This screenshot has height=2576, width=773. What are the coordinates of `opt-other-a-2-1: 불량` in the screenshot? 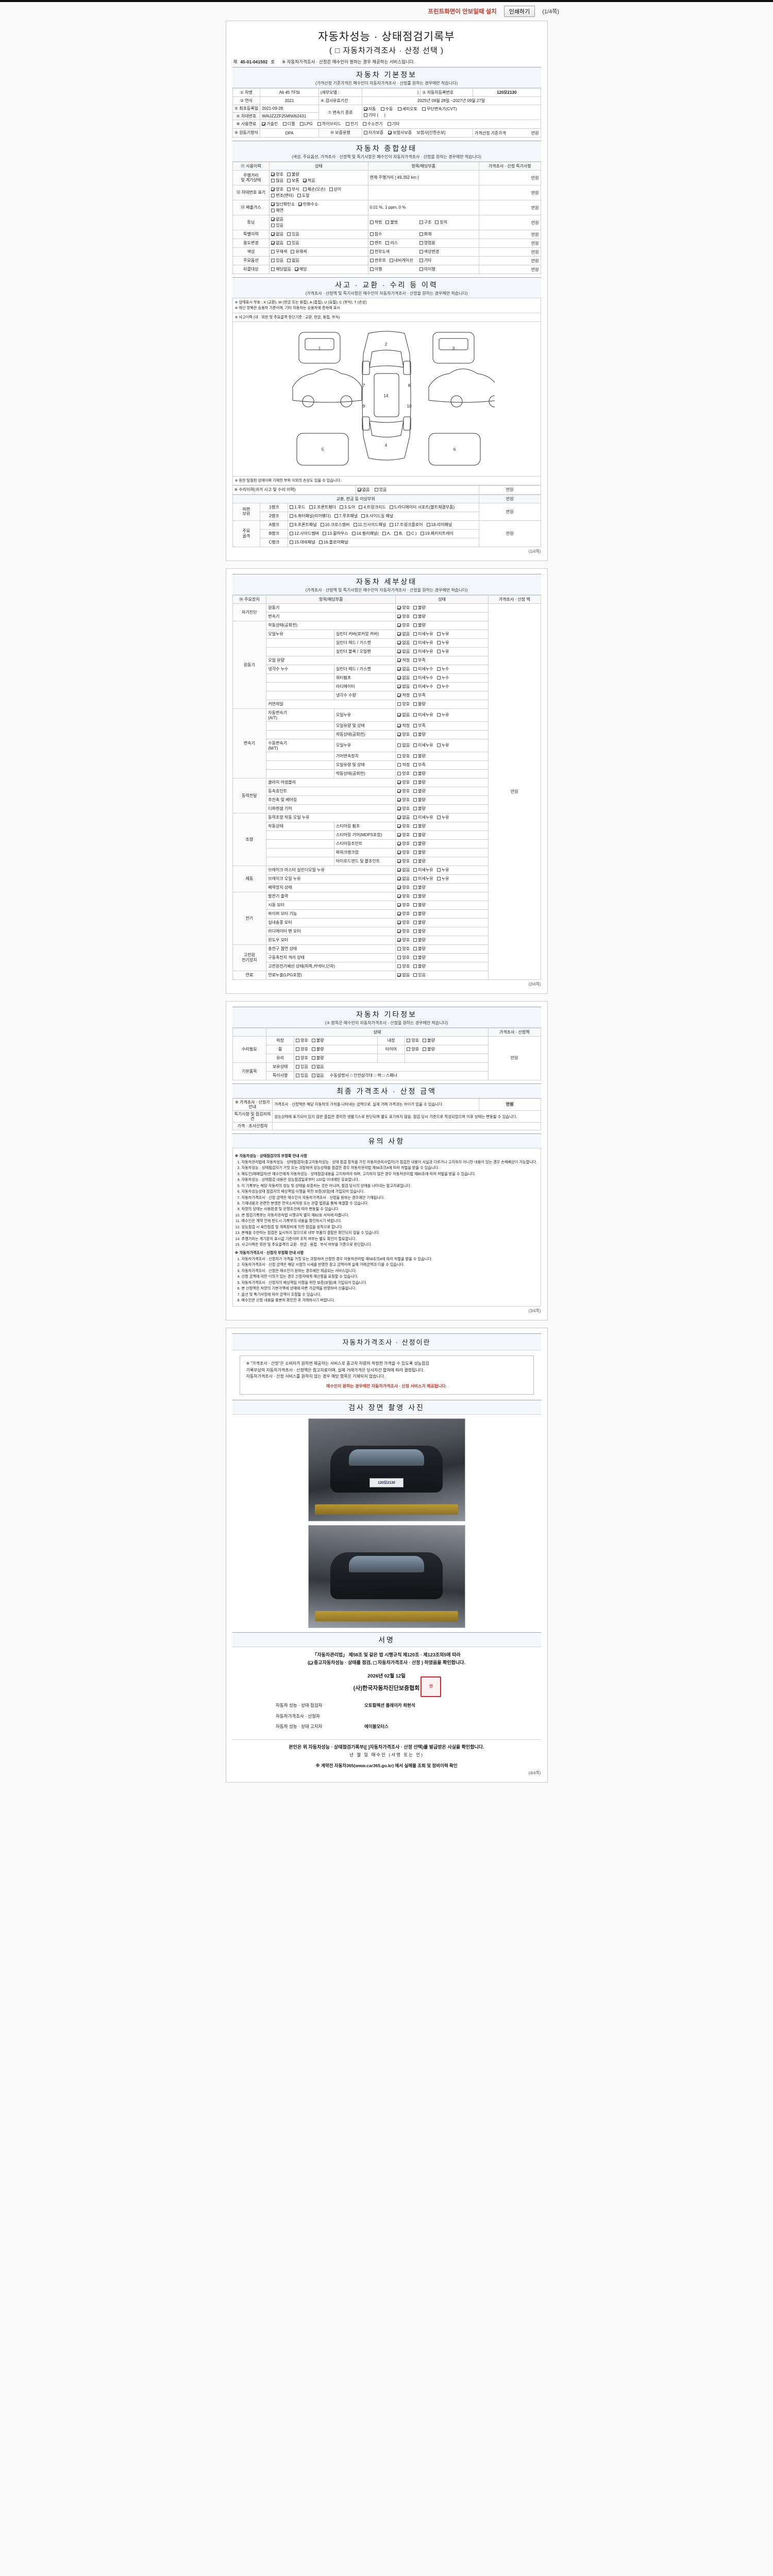 It's located at (317, 1058).